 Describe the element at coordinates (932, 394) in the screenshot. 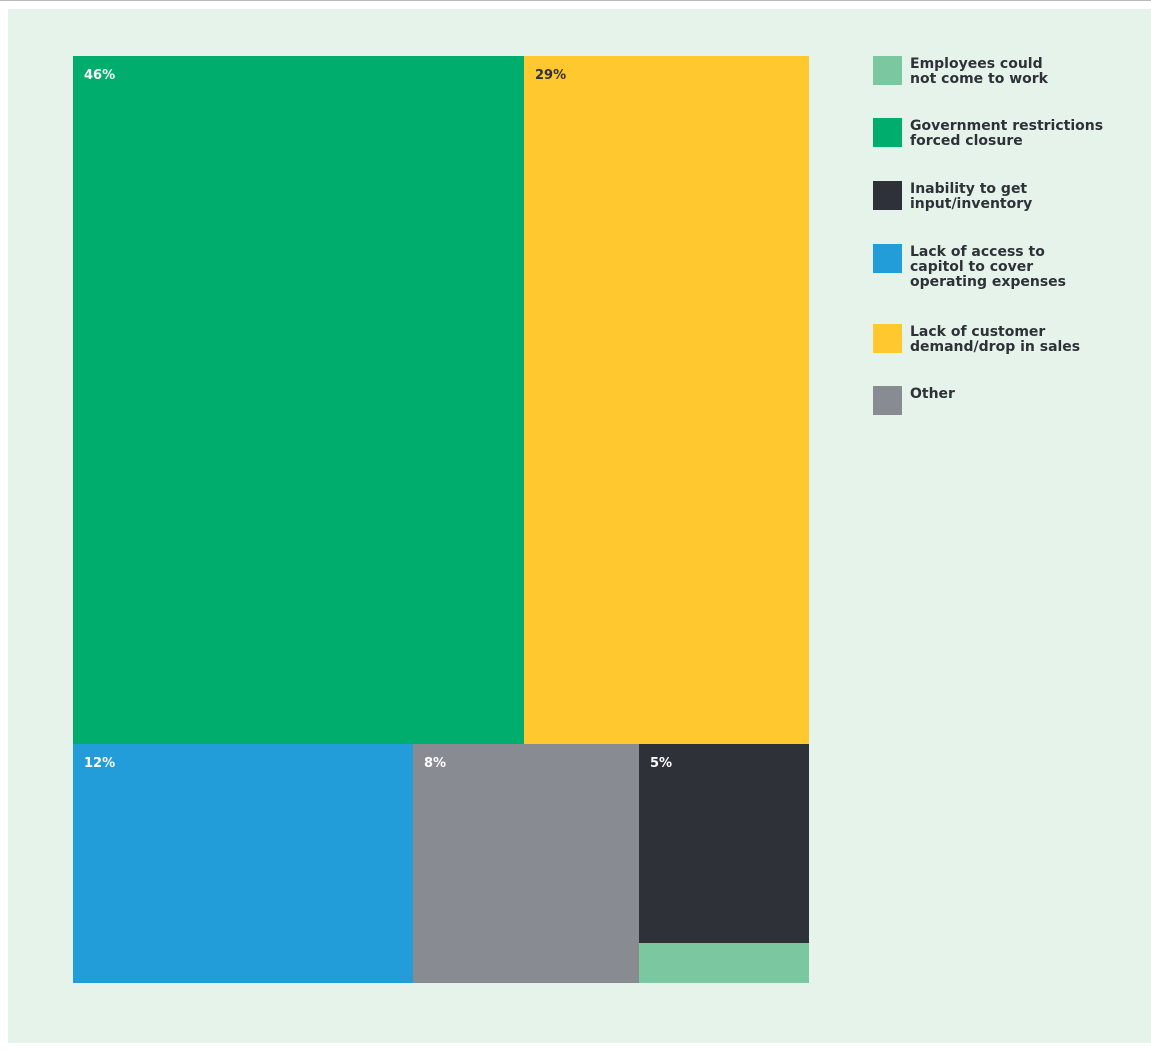

I see `legend-label-other: Other` at that location.